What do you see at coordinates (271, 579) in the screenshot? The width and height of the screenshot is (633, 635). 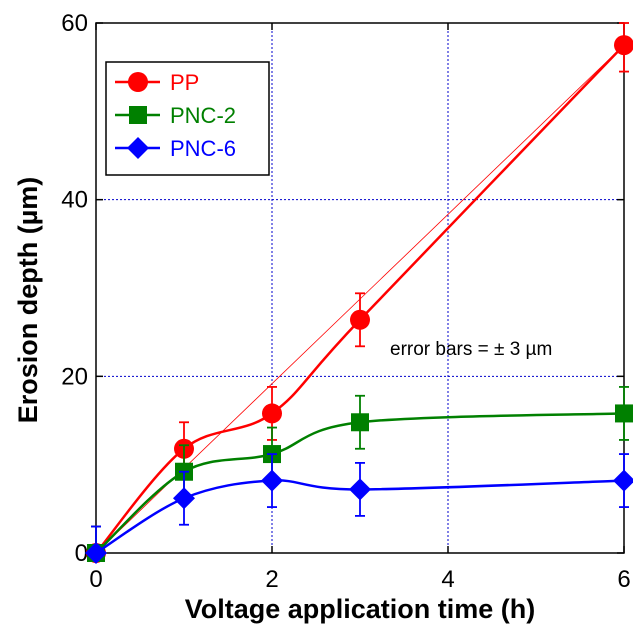 I see `x-tick-label: 2` at bounding box center [271, 579].